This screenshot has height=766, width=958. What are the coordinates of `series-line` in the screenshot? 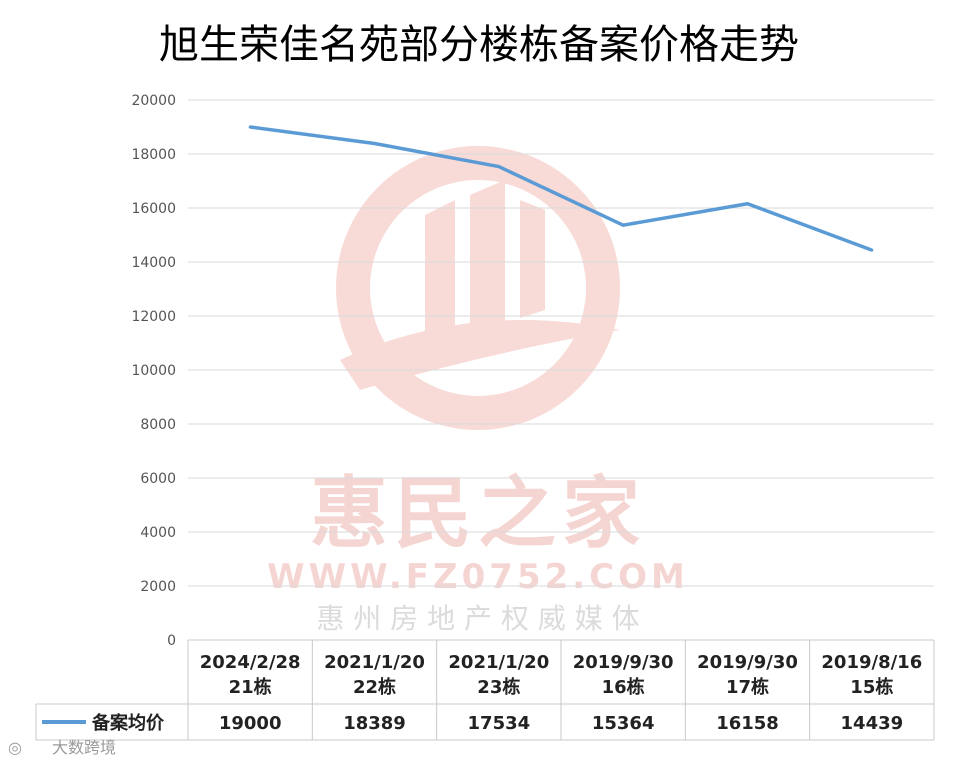 It's located at (561, 188).